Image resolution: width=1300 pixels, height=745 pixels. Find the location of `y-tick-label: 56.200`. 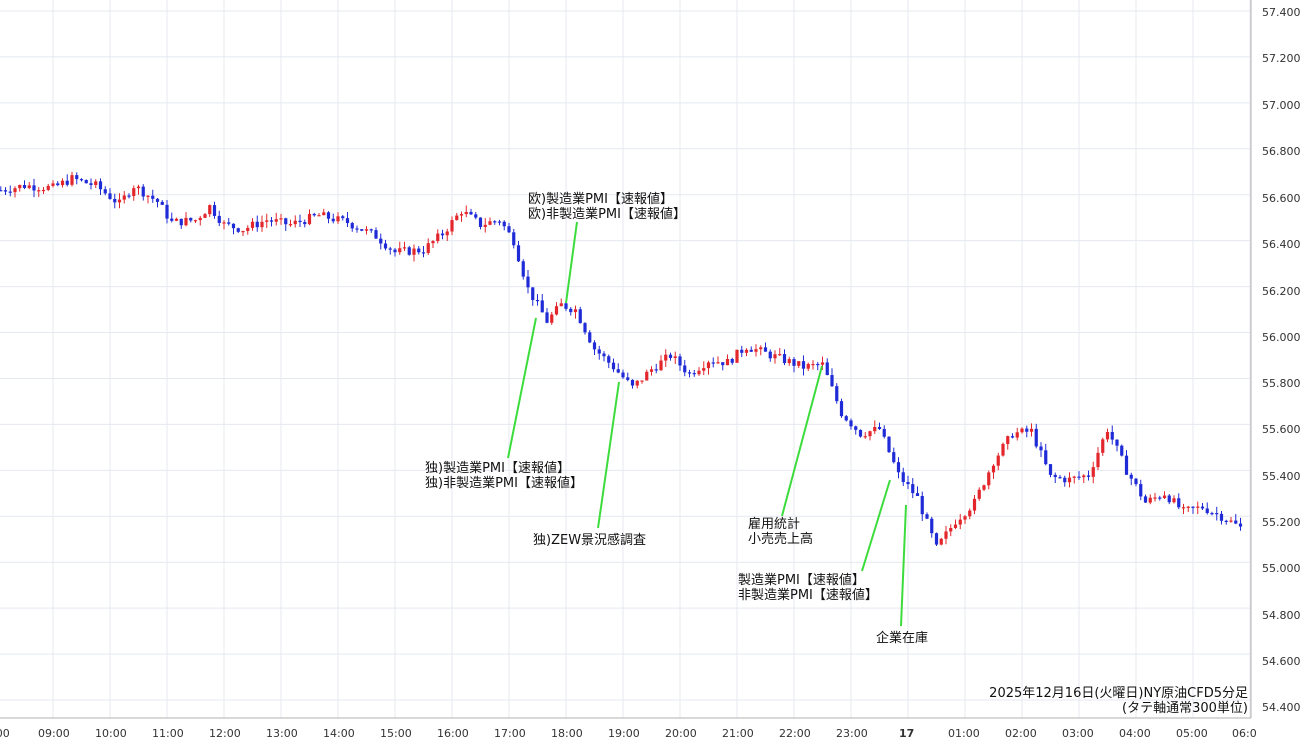

y-tick-label: 56.200 is located at coordinates (1281, 291).